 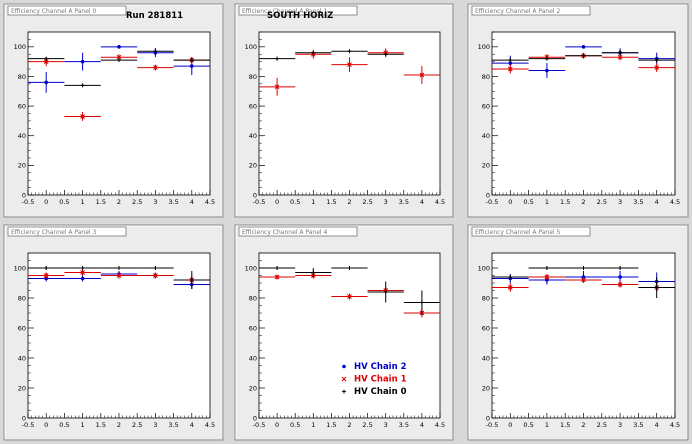 What do you see at coordinates (380, 392) in the screenshot?
I see `legend-label: HV Chain 0` at bounding box center [380, 392].